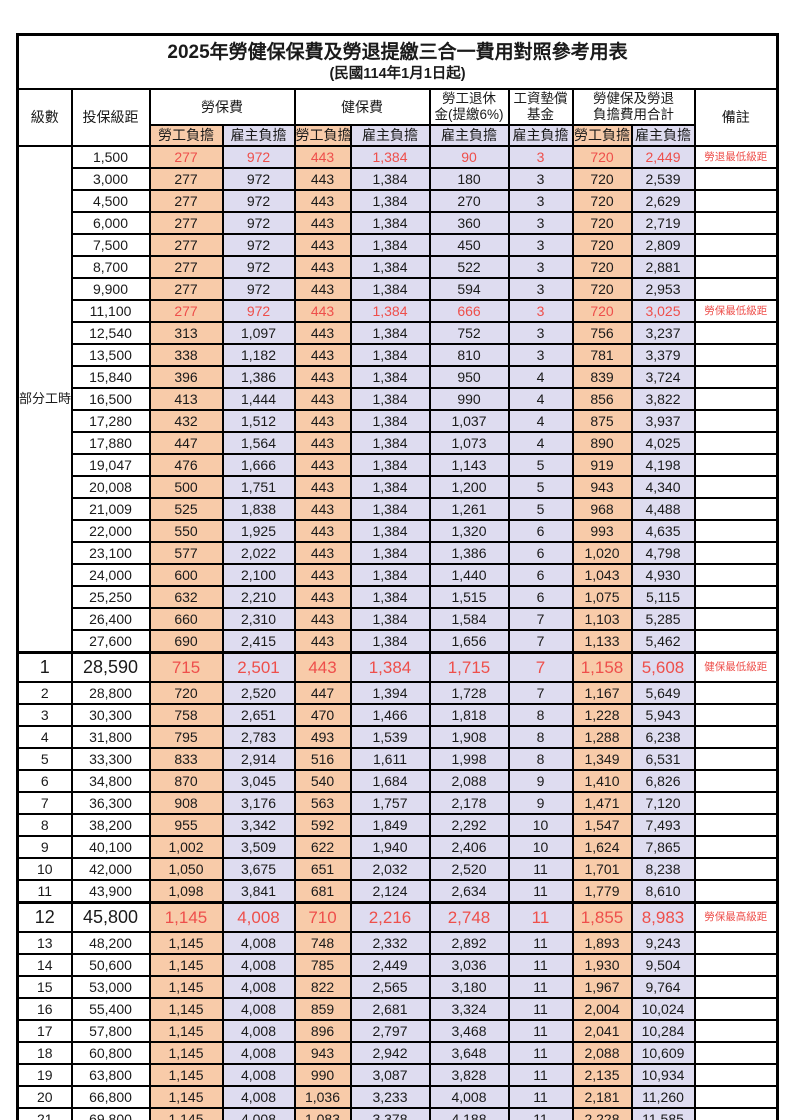  Describe the element at coordinates (602, 443) in the screenshot. I see `cell-total-employee: 890` at that location.